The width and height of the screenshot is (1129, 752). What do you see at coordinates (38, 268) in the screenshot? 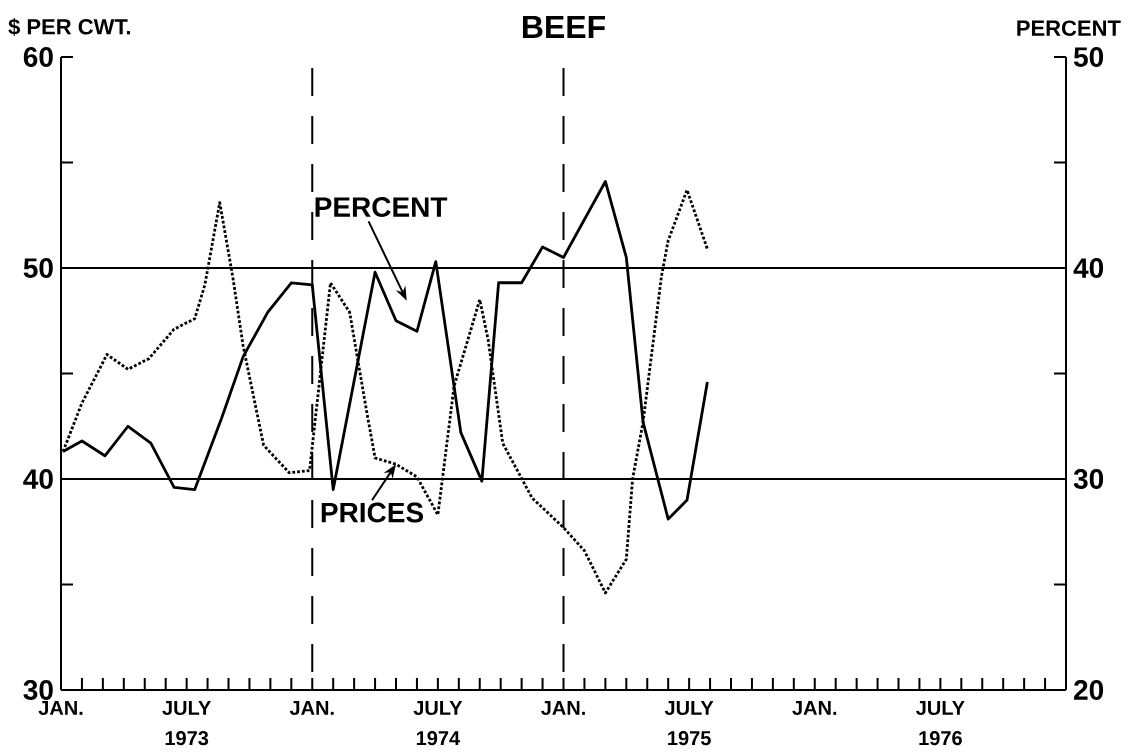
I see `y-tick-label: 50` at bounding box center [38, 268].